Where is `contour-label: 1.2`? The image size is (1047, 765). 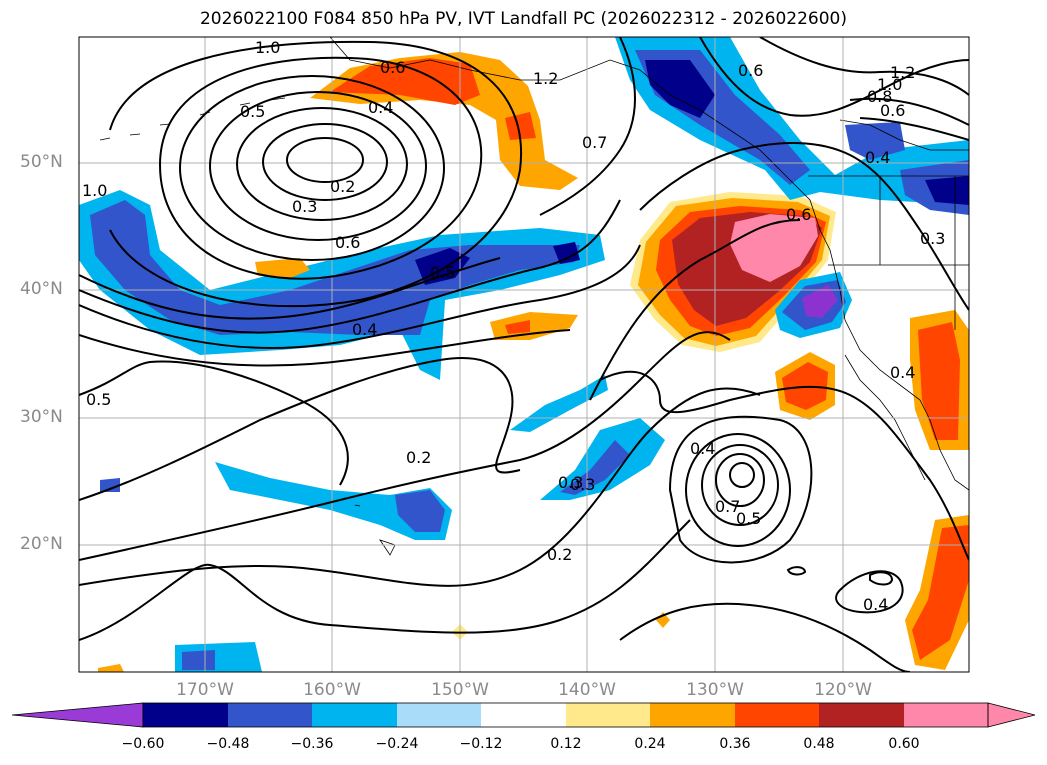 contour-label: 1.2 is located at coordinates (902, 72).